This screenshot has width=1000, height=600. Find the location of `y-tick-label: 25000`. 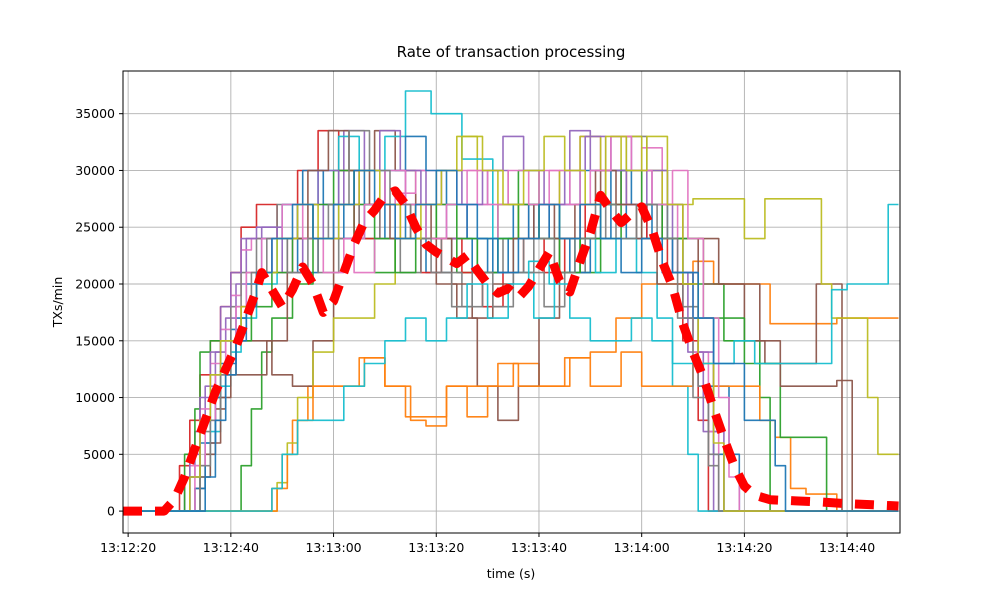

y-tick-label: 25000 is located at coordinates (95, 227).